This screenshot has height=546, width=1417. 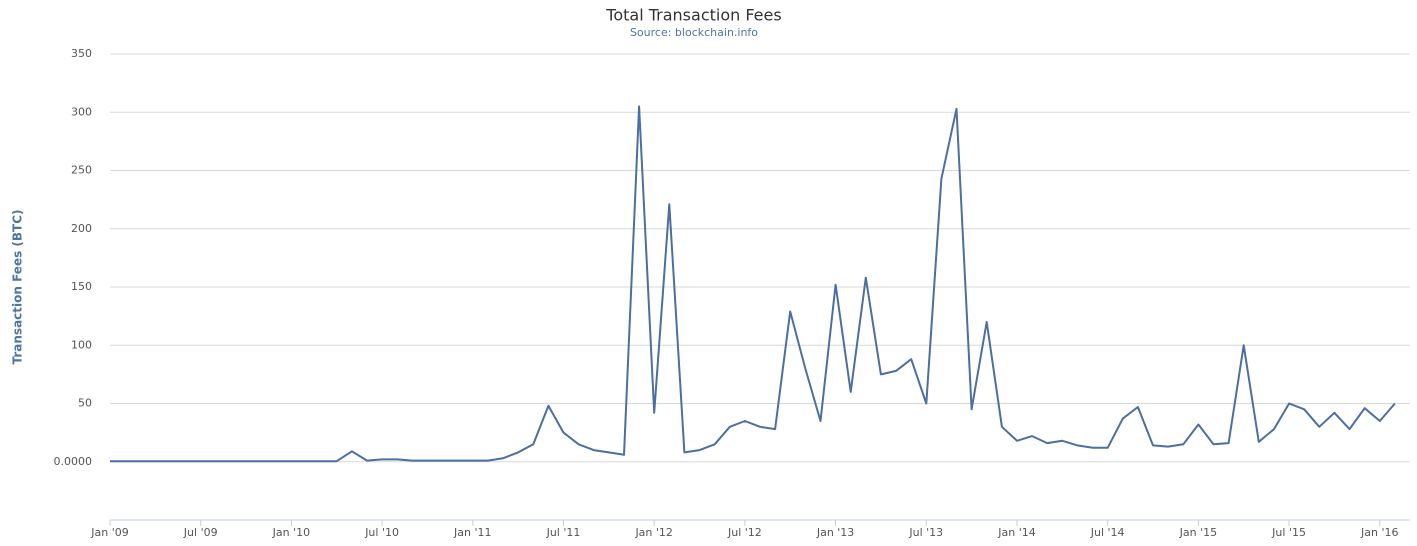 I want to click on x-tick-label: Jul '14, so click(x=1107, y=532).